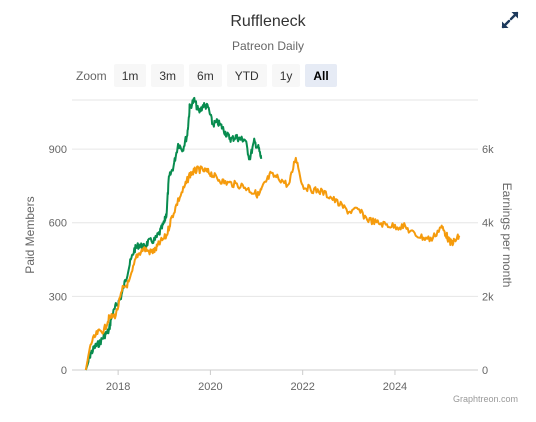  Describe the element at coordinates (488, 224) in the screenshot. I see `y-right-tick-label: 4k` at that location.